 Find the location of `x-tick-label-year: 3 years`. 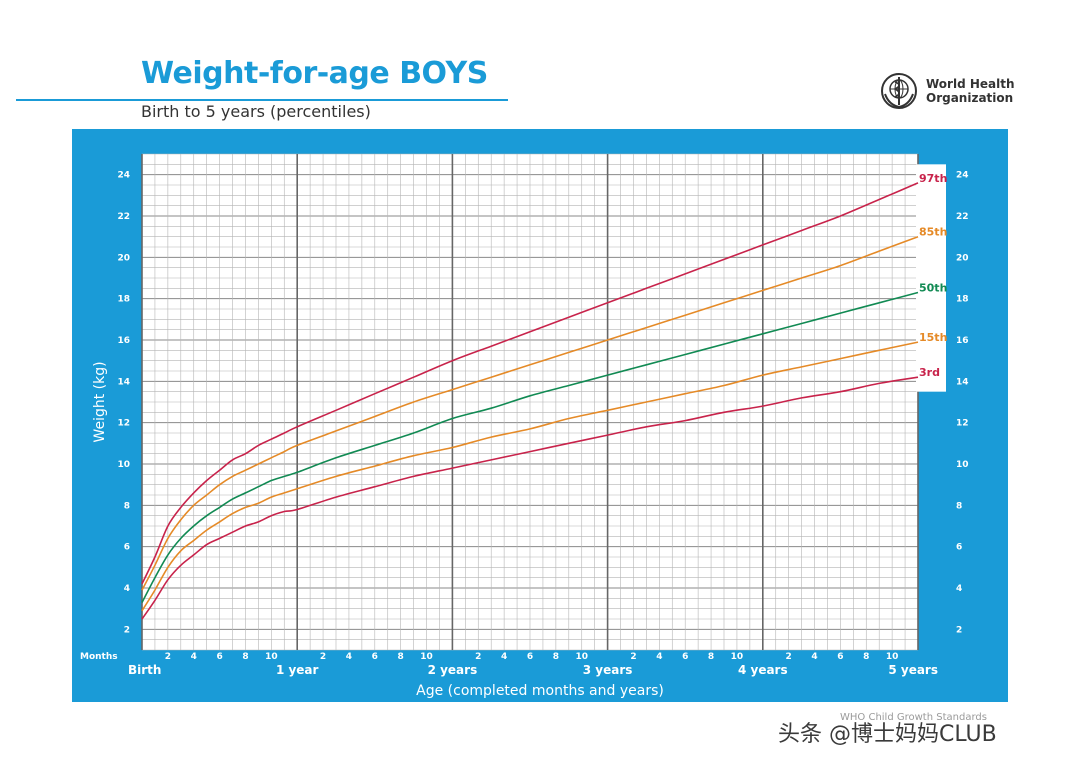

x-tick-label-year: 3 years is located at coordinates (608, 670).